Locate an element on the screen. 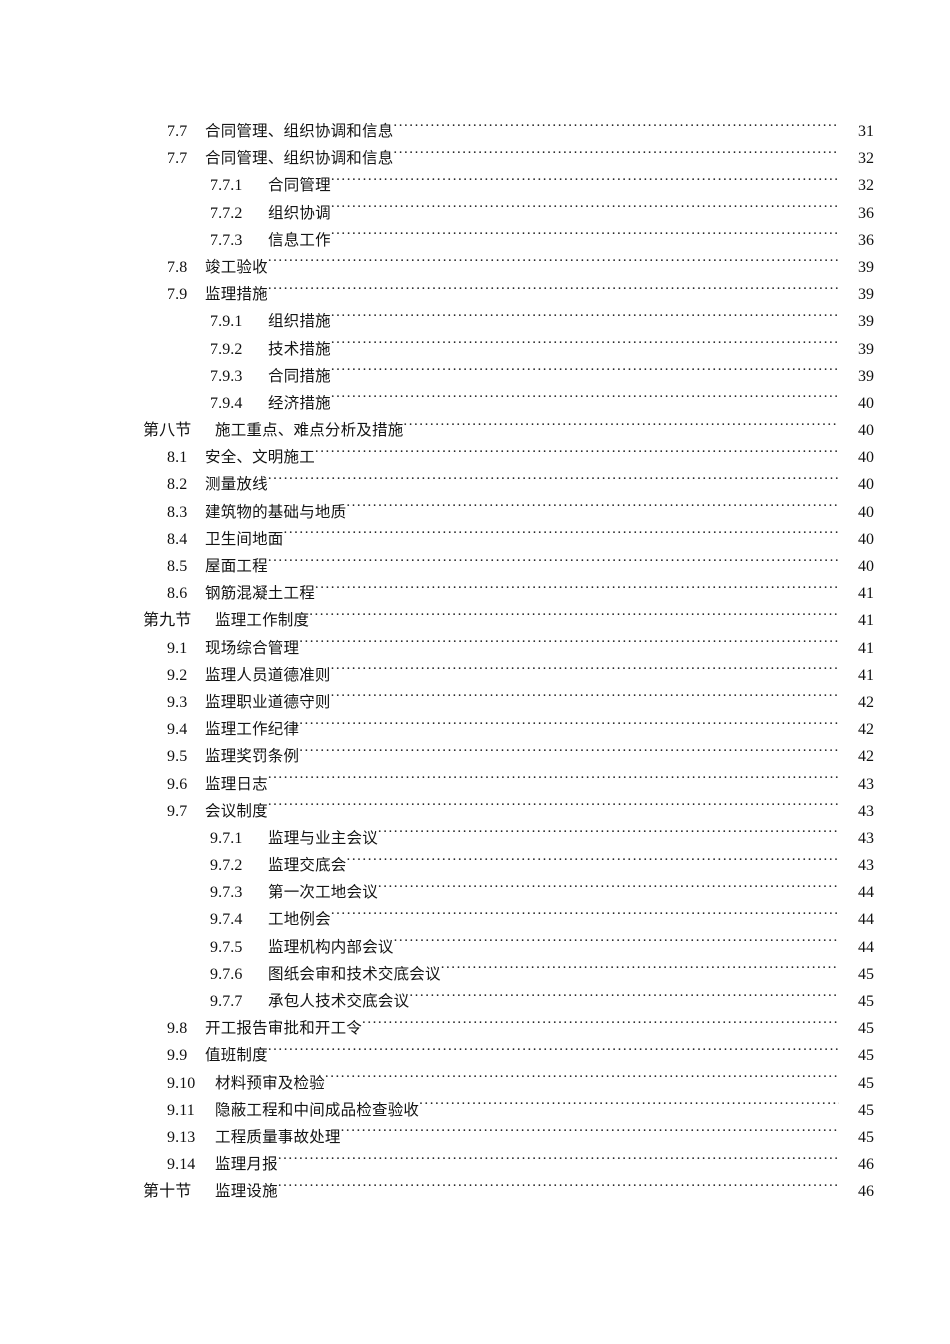 Image resolution: width=950 pixels, height=1344 pixels. toc-entry: 第九节 监理工作制度 41 is located at coordinates (475, 620).